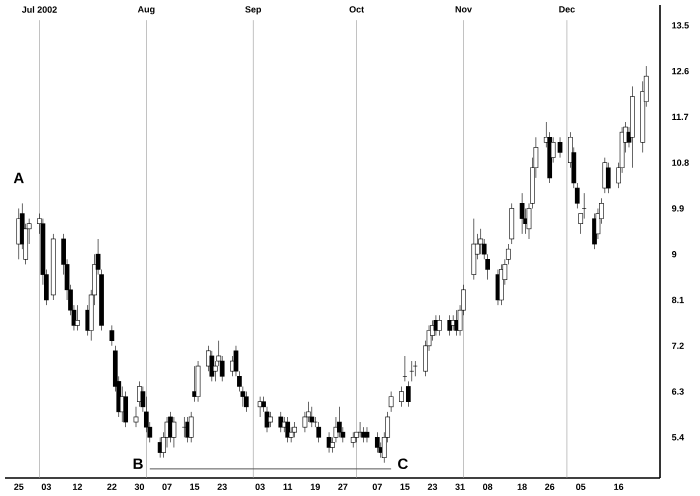 Image resolution: width=700 pixels, height=496 pixels. I want to click on x-tick-label: 27, so click(343, 487).